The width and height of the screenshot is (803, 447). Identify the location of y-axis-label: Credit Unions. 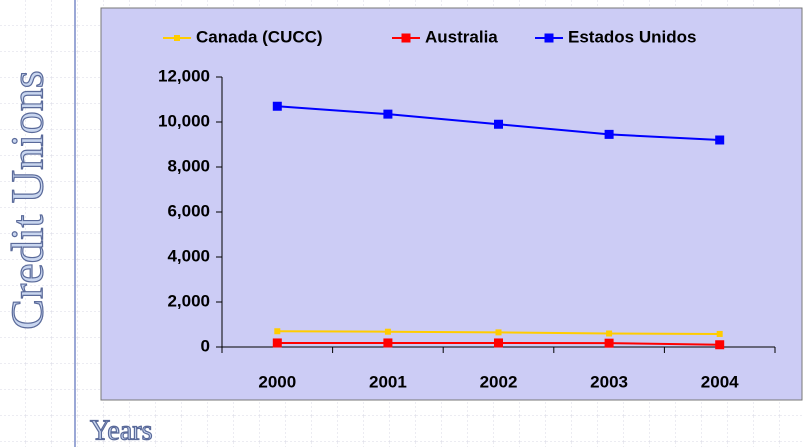
(27, 199).